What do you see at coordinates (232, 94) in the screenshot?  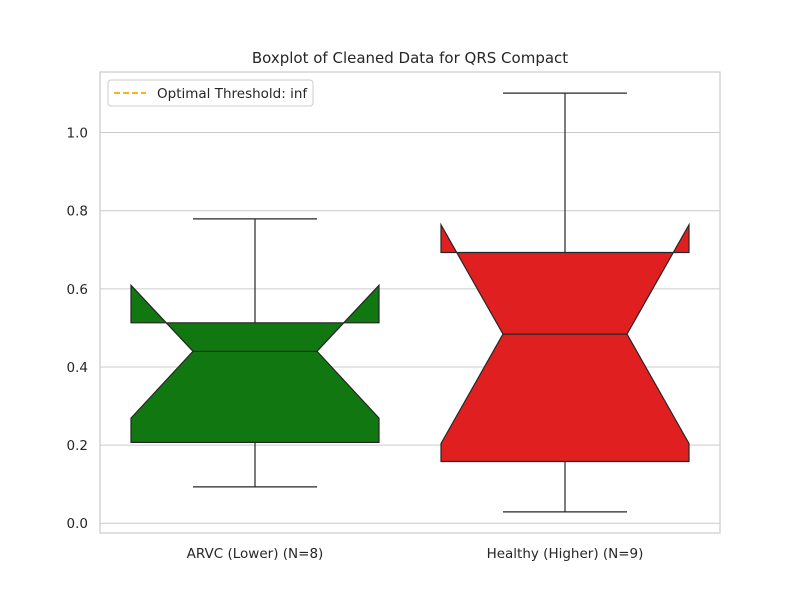 I see `legend-label: Optimal Threshold: inf` at bounding box center [232, 94].